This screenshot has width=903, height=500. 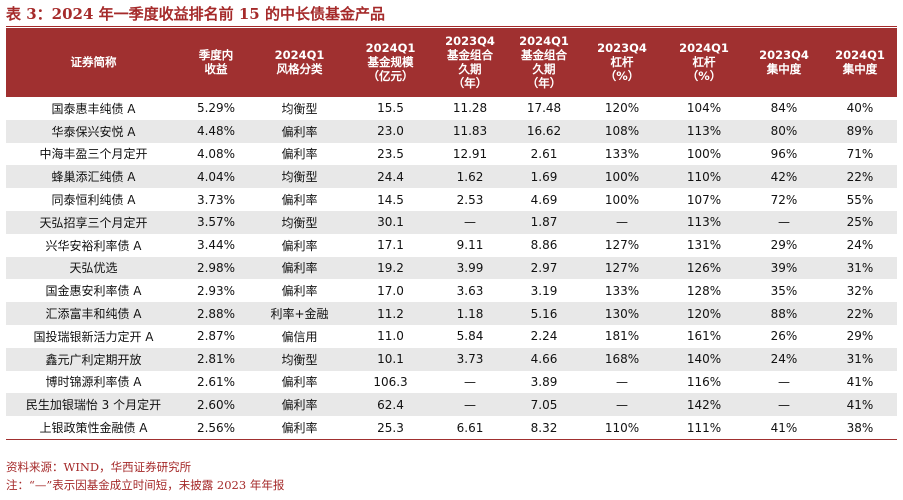 What do you see at coordinates (544, 154) in the screenshot?
I see `table-cell: 2.61` at bounding box center [544, 154].